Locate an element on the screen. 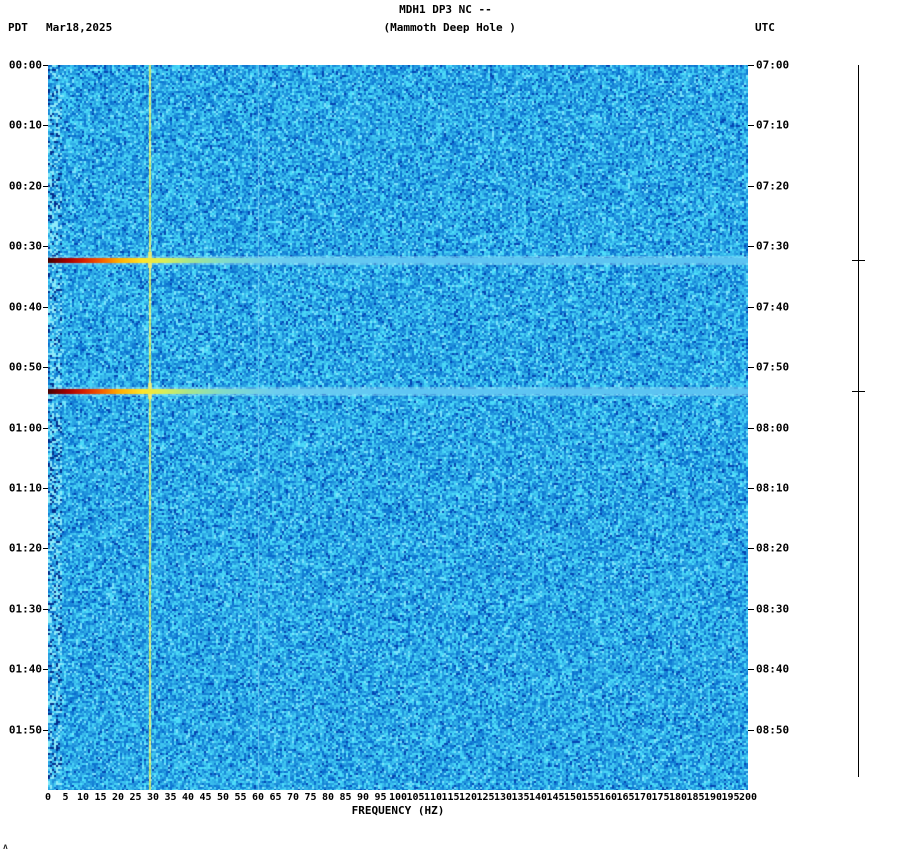 This screenshot has width=902, height=864. y-right-tick-label: 07:30 is located at coordinates (773, 246).